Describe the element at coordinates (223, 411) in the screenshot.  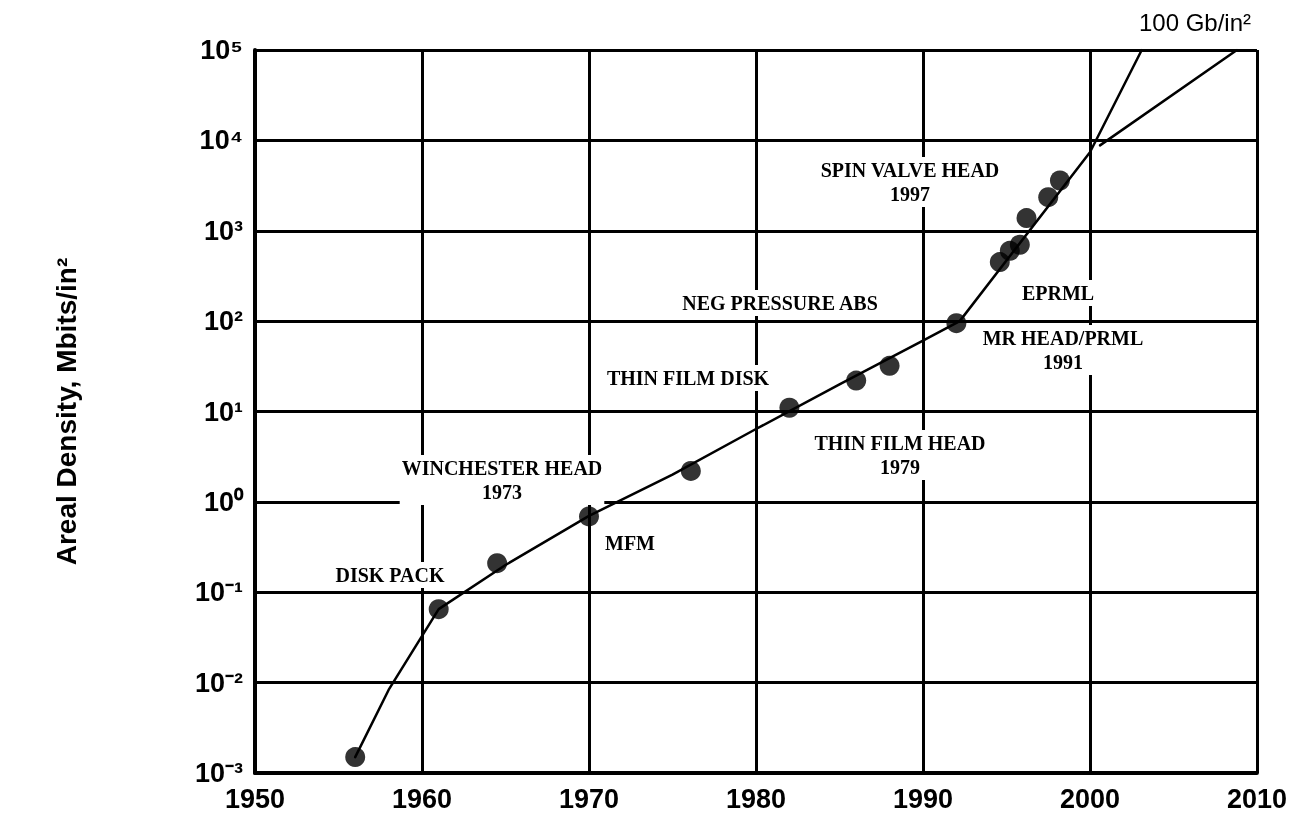
I see `y-tick-label: 10¹` at that location.